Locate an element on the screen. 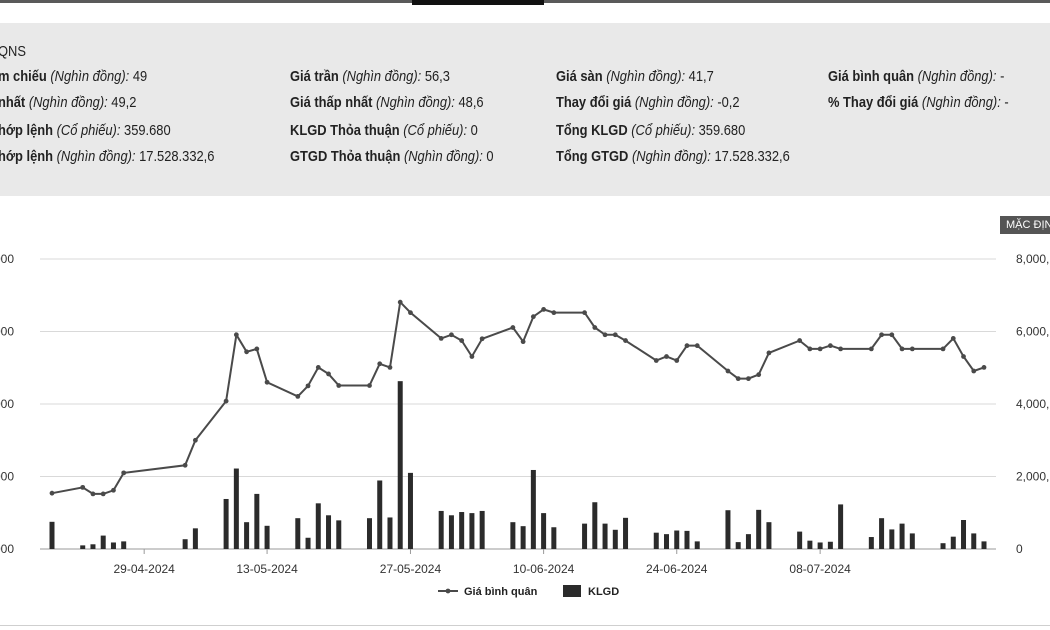 Image resolution: width=1050 pixels, height=630 pixels. right-axis-tick: 6,000, is located at coordinates (1032, 332).